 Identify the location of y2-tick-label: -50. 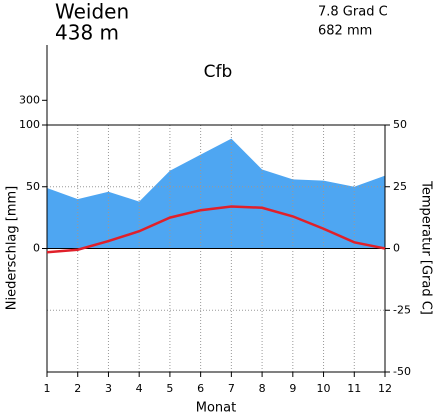
(402, 371).